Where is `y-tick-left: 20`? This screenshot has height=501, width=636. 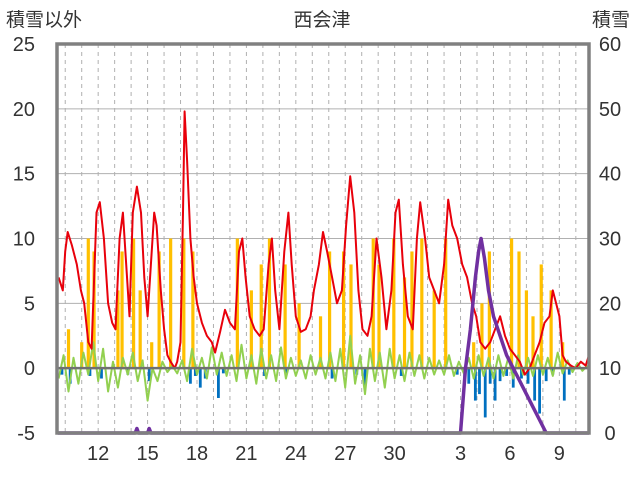
y-tick-left: 20 is located at coordinates (24, 110).